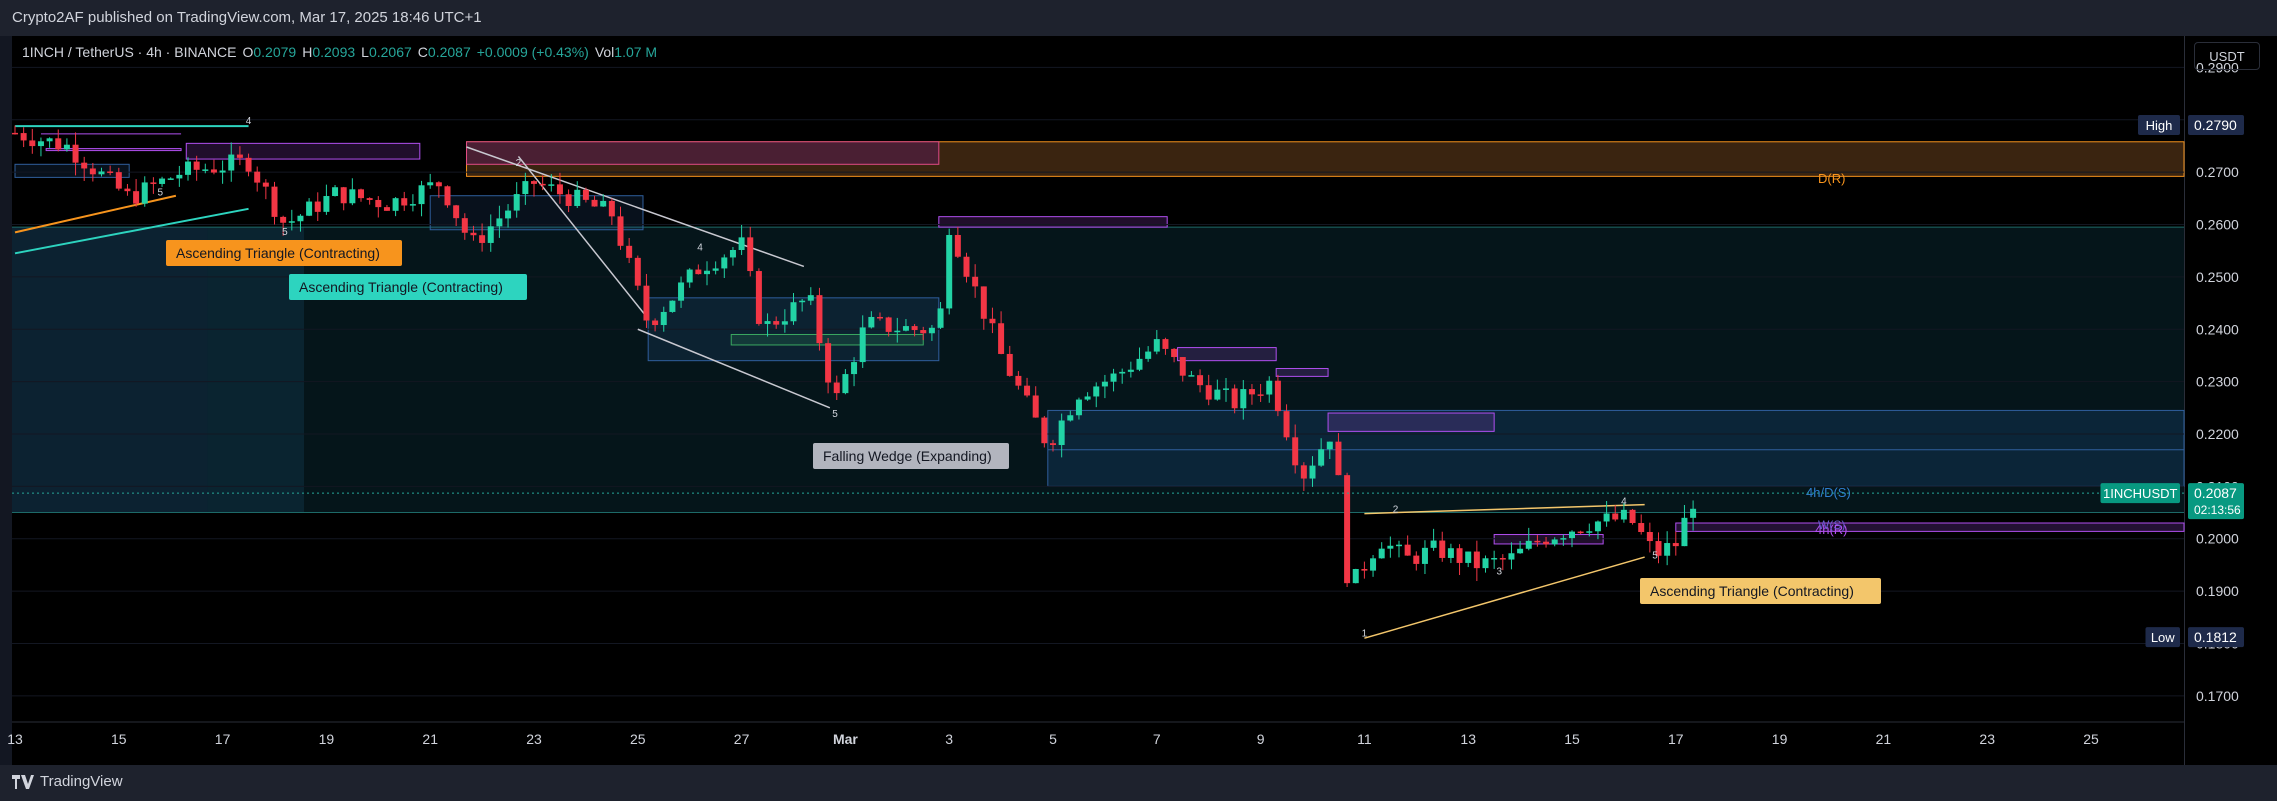 Image resolution: width=2277 pixels, height=801 pixels. What do you see at coordinates (223, 739) in the screenshot?
I see `x-tick-label-2: 17` at bounding box center [223, 739].